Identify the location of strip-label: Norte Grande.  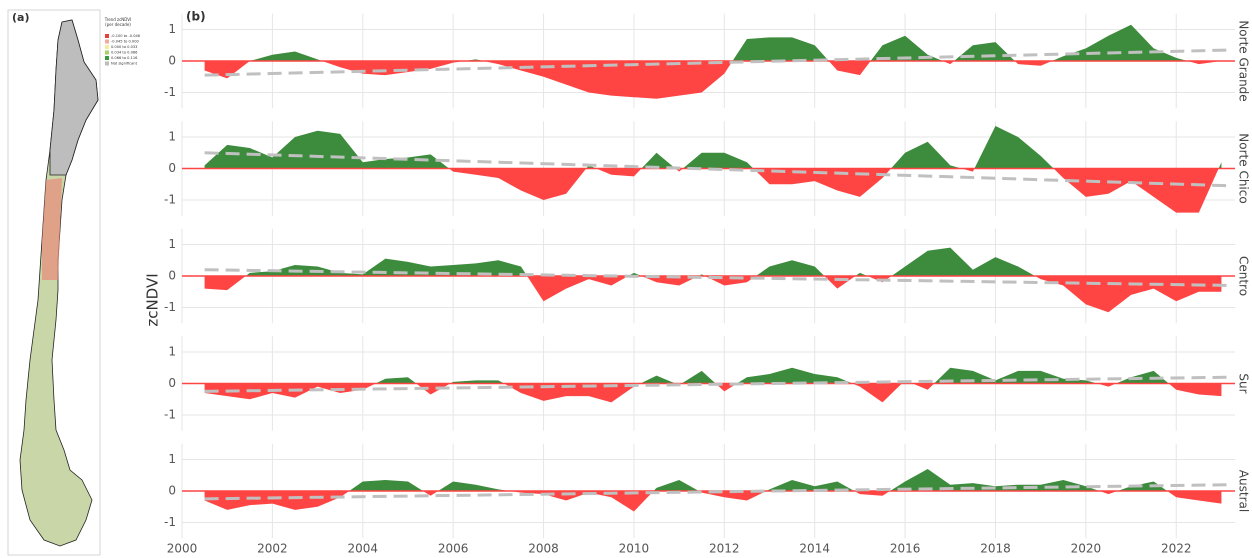
(1244, 60).